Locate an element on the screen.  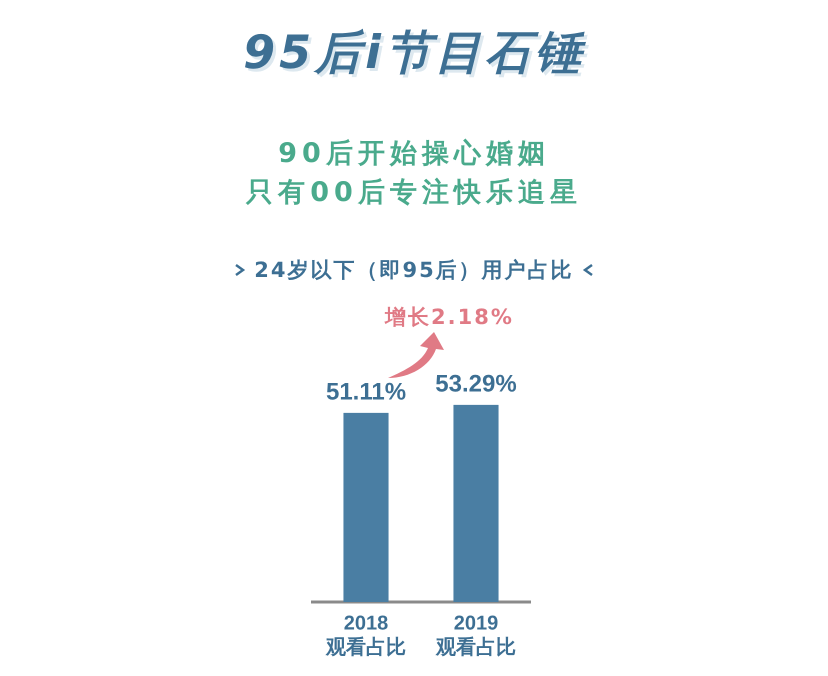
chart-title: 95后i节目石锤 is located at coordinates (414, 52).